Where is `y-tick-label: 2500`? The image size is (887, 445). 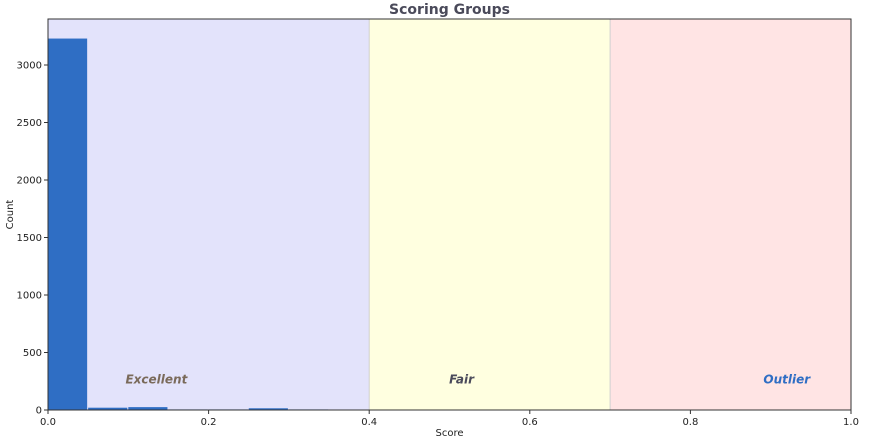 y-tick-label: 2500 is located at coordinates (29, 123).